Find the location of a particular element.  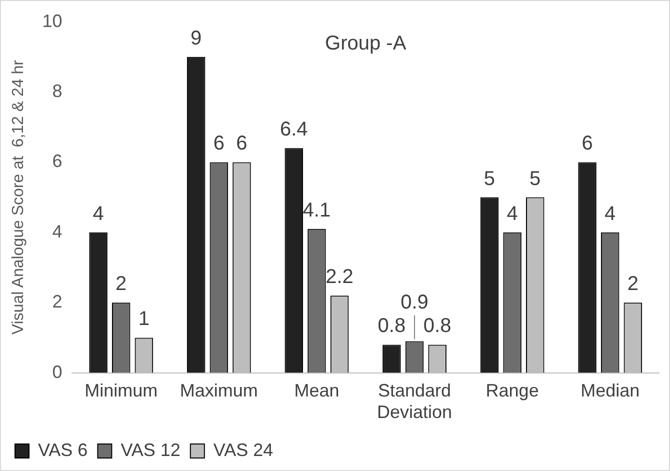

x-tick-label: Maximum is located at coordinates (219, 390).